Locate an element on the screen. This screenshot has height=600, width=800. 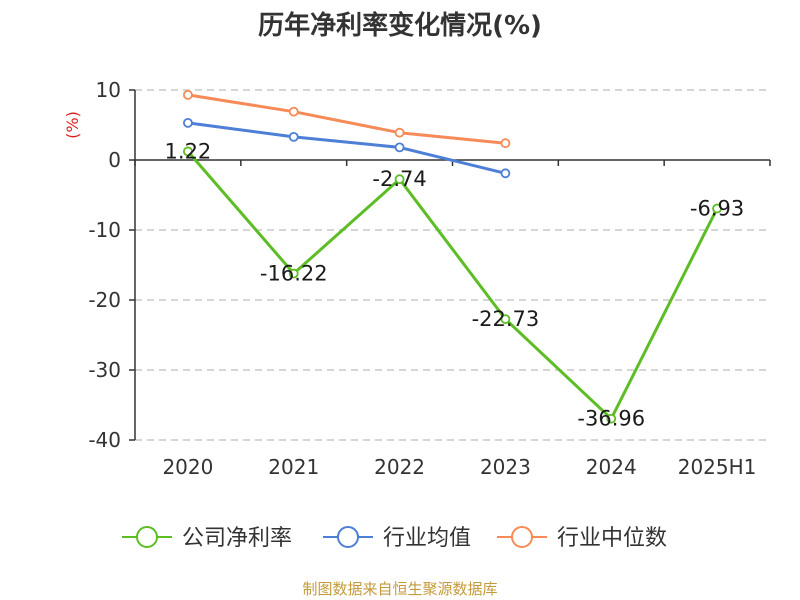
data-label: -36.96 is located at coordinates (611, 419).